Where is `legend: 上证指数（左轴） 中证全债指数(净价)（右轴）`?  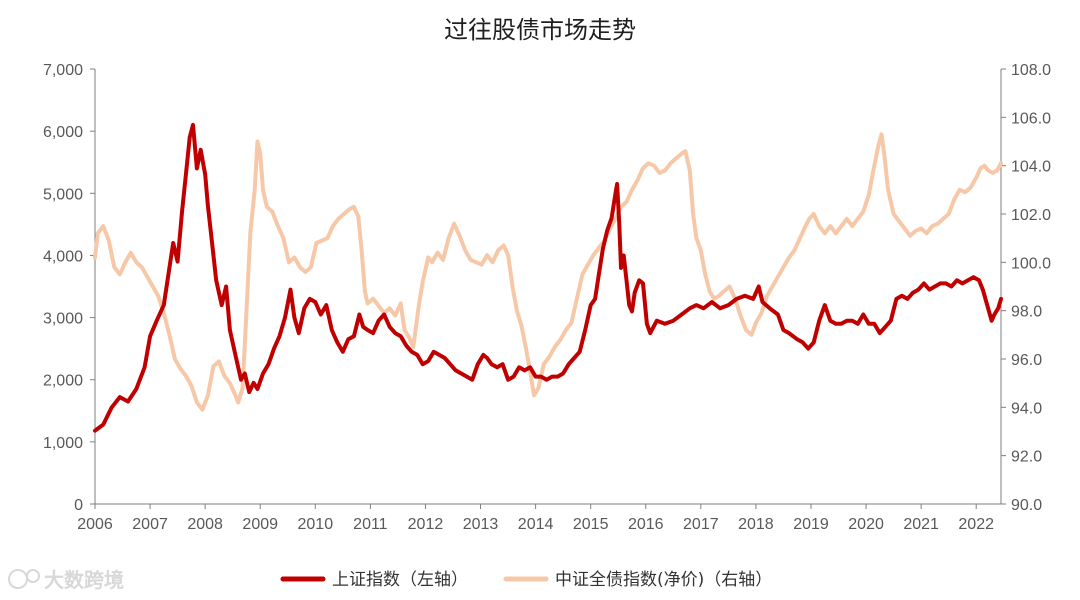
legend: 上证指数（左轴） 中证全债指数(净价)（右轴） is located at coordinates (526, 580).